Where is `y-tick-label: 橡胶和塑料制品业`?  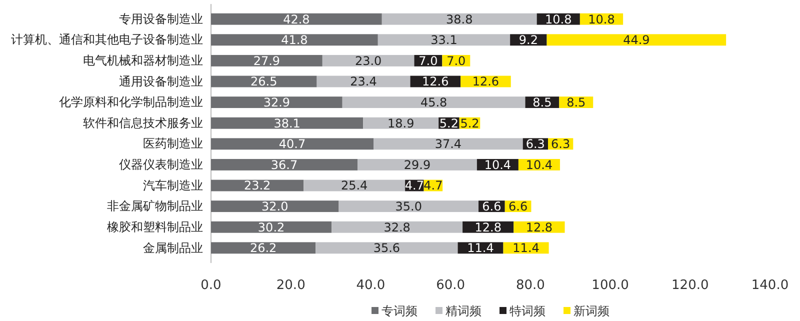
y-tick-label: 橡胶和塑料制品业 is located at coordinates (155, 227).